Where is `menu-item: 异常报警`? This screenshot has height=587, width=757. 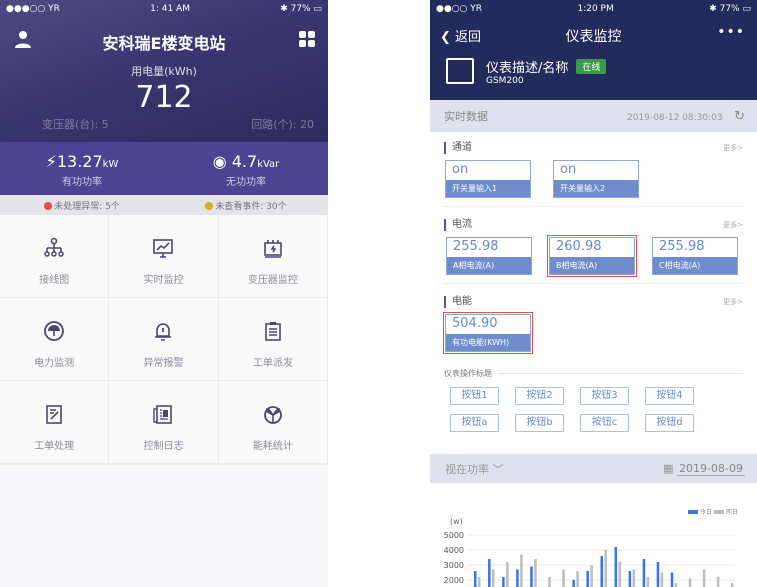 menu-item: 异常报警 is located at coordinates (164, 339).